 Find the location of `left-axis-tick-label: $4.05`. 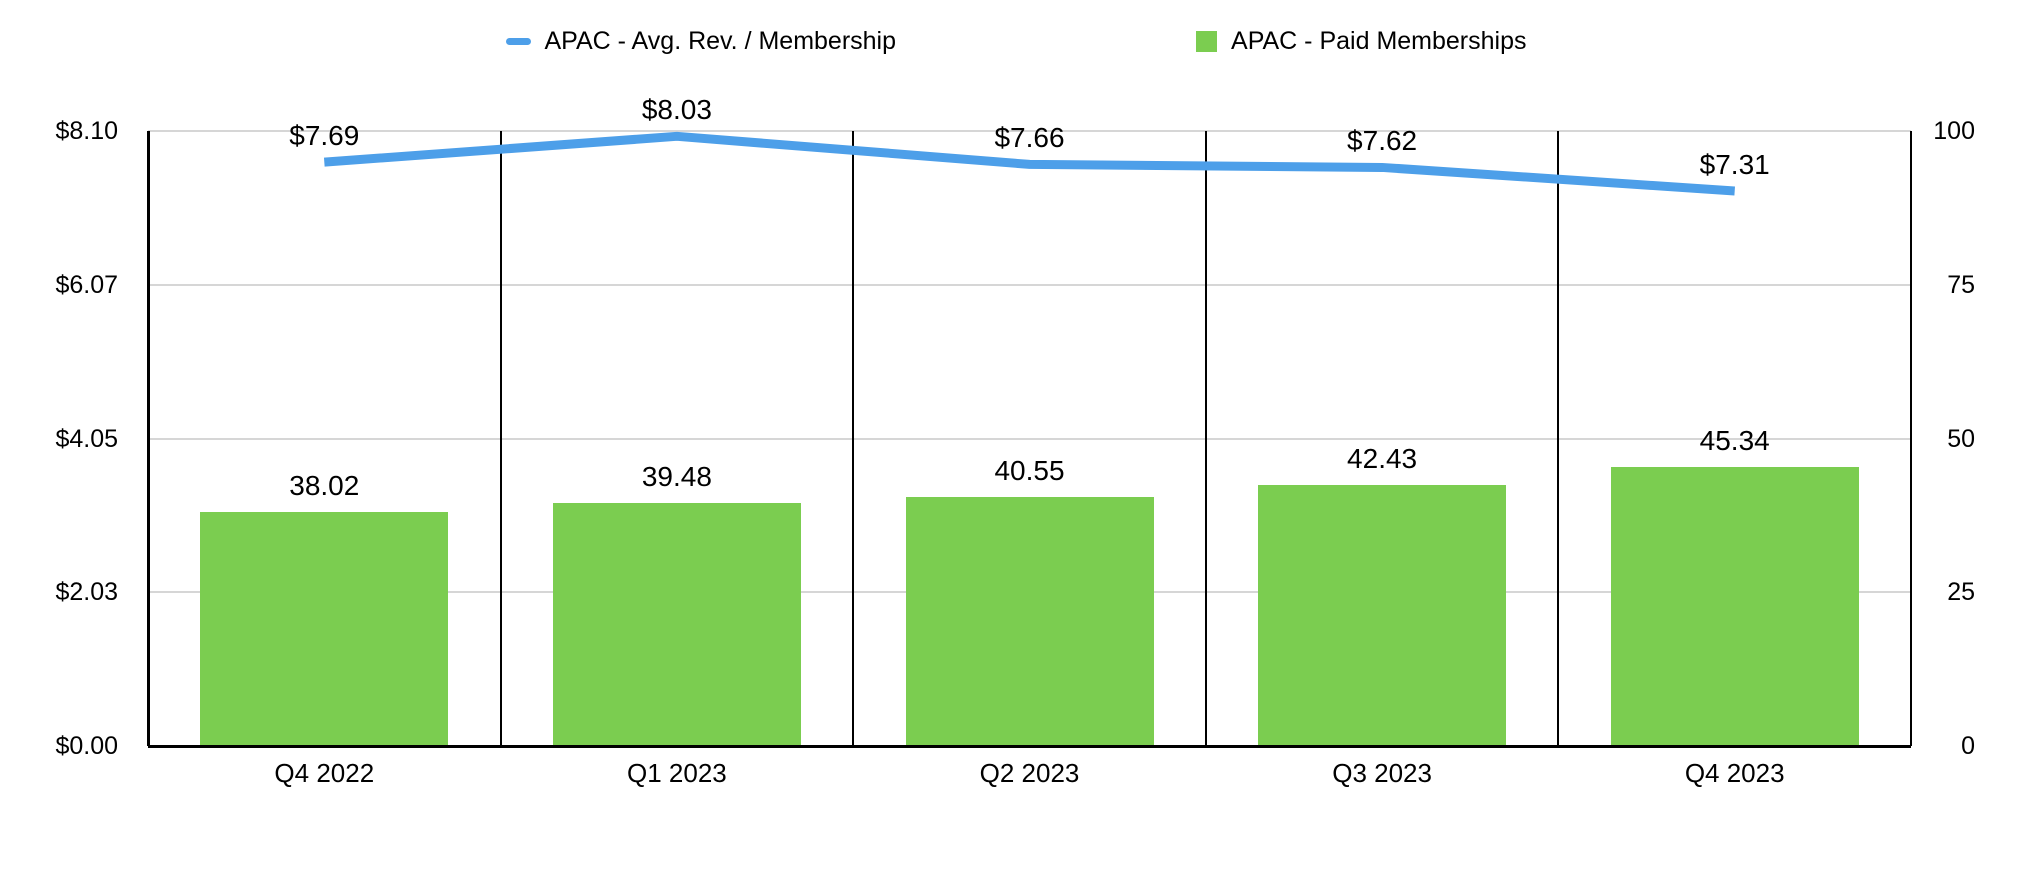

left-axis-tick-label: $4.05 is located at coordinates (86, 438).